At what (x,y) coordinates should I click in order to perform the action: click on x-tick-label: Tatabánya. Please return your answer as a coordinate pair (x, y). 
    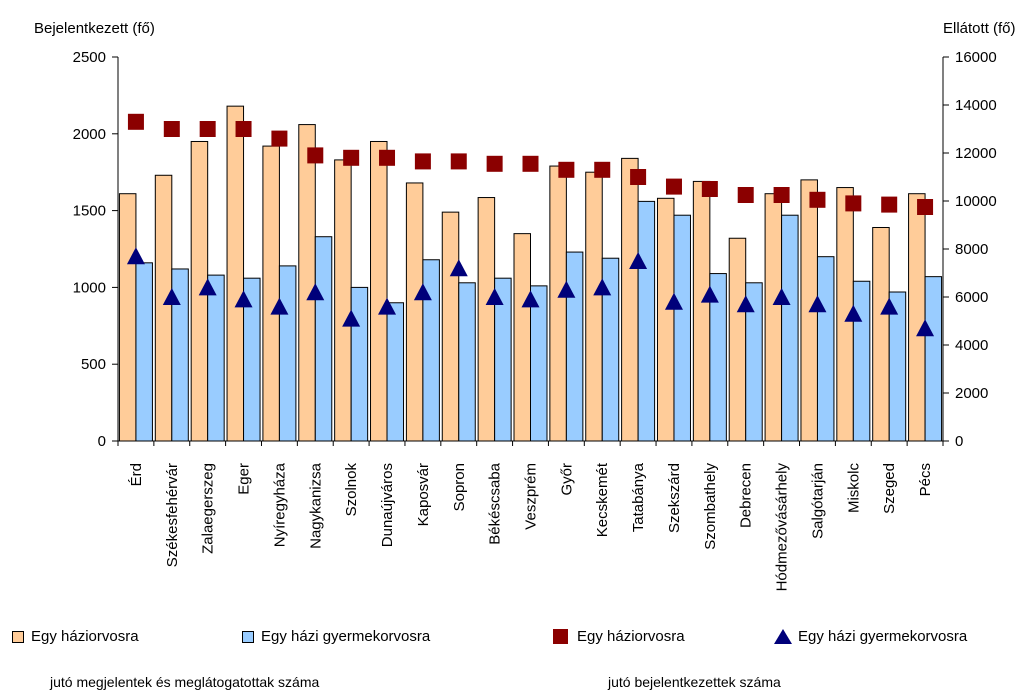
    Looking at the image, I should click on (638, 497).